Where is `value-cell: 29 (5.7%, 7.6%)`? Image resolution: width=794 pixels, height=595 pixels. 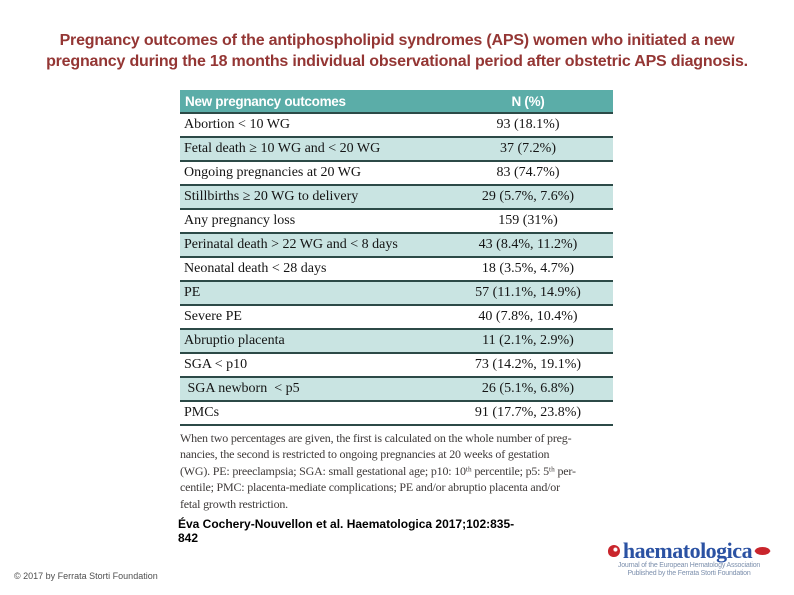
value-cell: 29 (5.7%, 7.6%) is located at coordinates (528, 196).